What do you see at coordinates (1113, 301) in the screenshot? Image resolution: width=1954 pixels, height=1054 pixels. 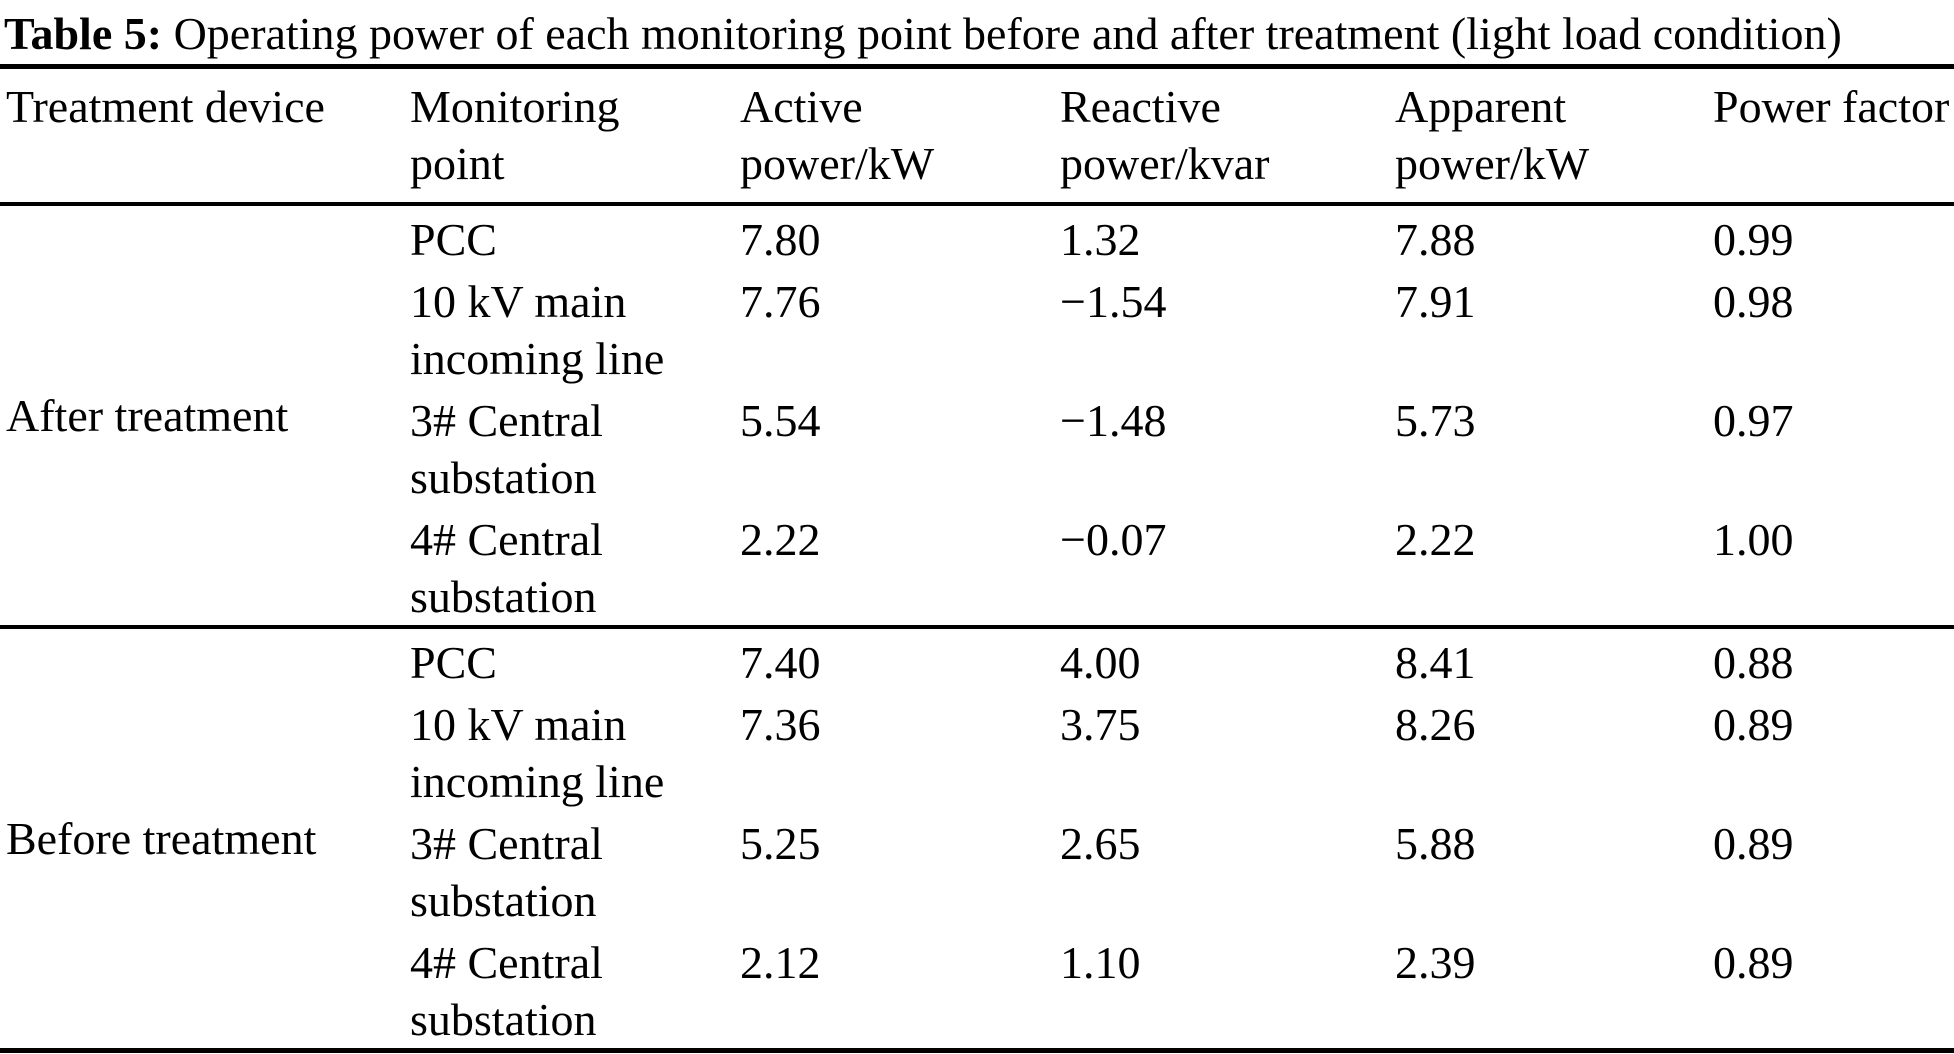 I see `cell-reactive-power: −1.54` at bounding box center [1113, 301].